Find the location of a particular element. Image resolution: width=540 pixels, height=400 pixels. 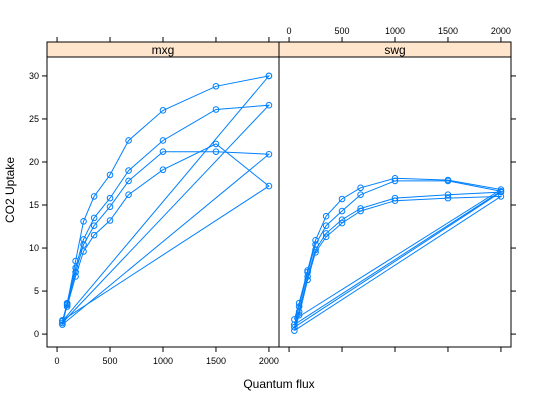

y-tick-label: 10 is located at coordinates (34, 248).